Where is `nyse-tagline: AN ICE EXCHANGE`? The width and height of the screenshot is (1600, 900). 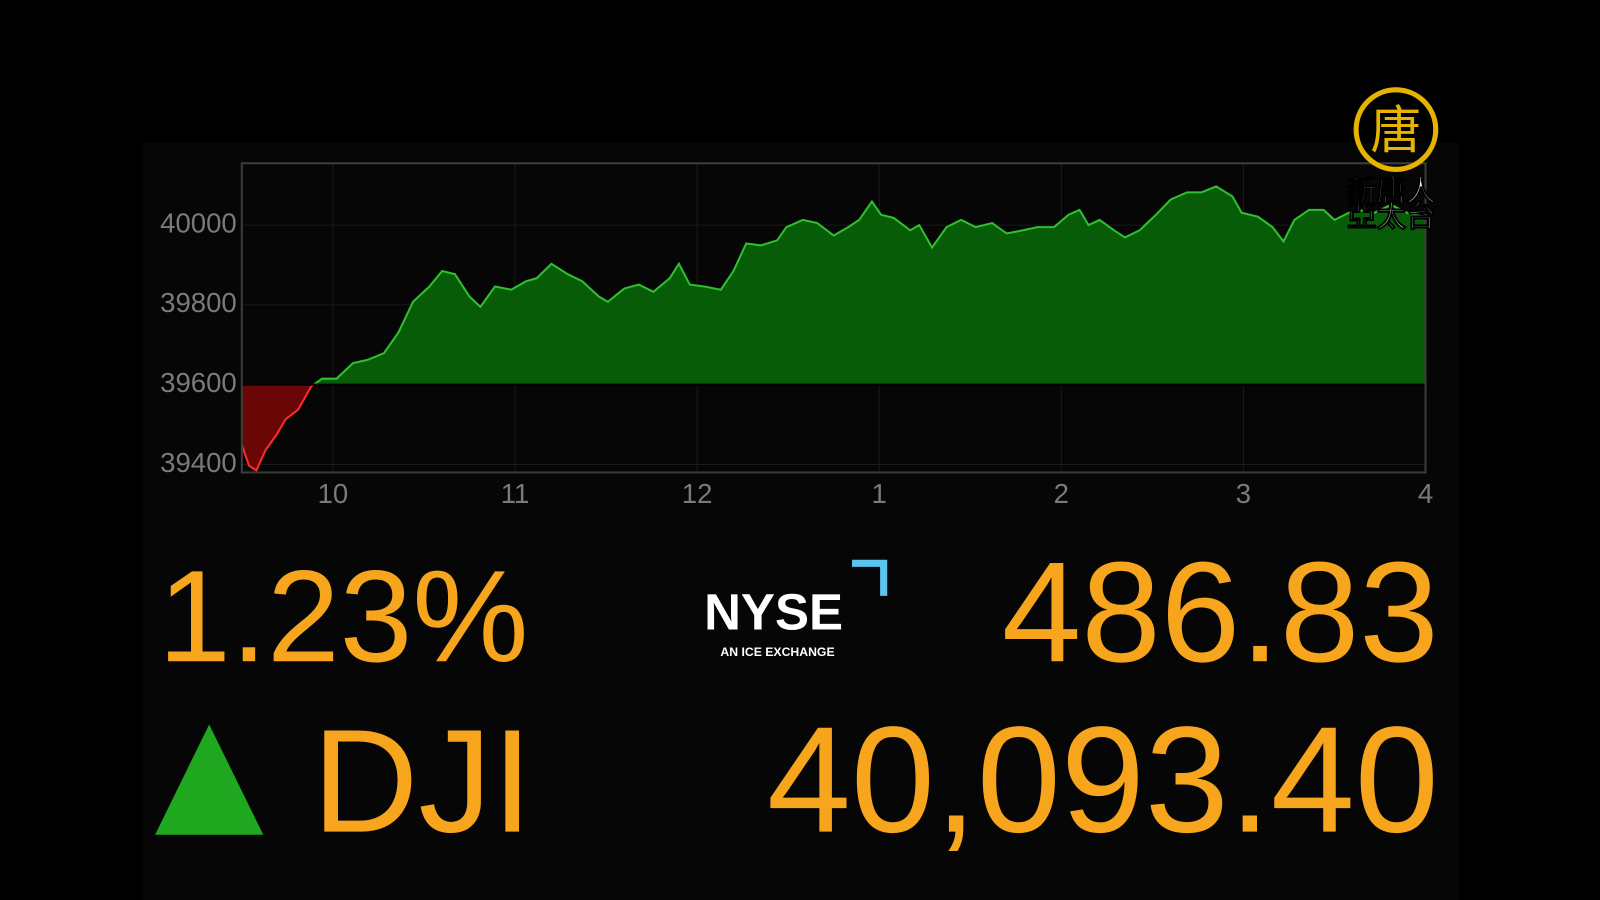
nyse-tagline: AN ICE EXCHANGE is located at coordinates (777, 652).